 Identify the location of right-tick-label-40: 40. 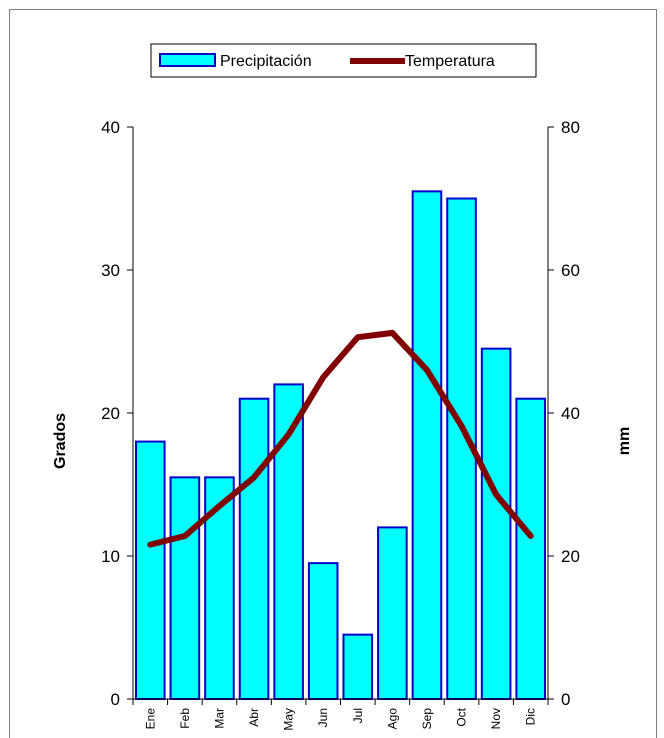
(570, 413).